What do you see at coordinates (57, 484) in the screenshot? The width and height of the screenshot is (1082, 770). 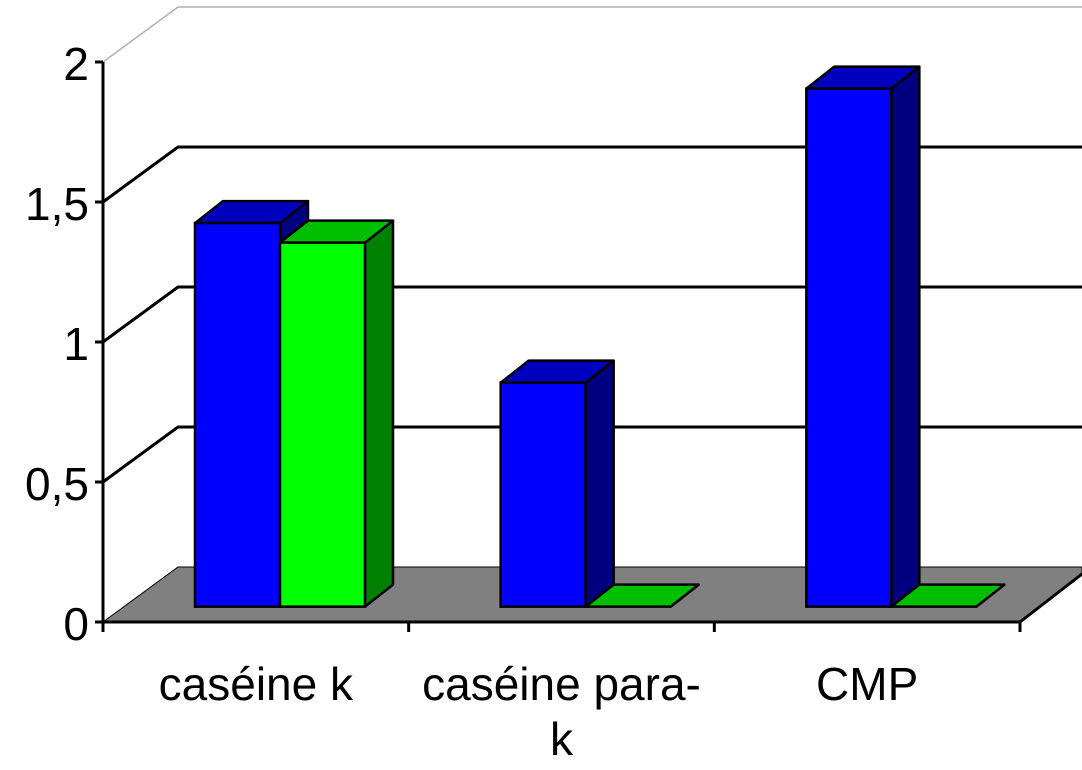 I see `y-tick-label: 0,5` at bounding box center [57, 484].